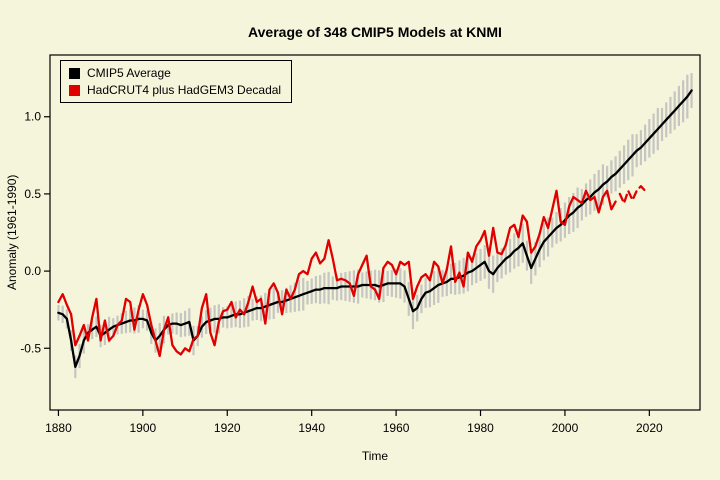 This screenshot has height=480, width=720. What do you see at coordinates (175, 73) in the screenshot?
I see `legend-item-cmip5: CMIP5 Average` at bounding box center [175, 73].